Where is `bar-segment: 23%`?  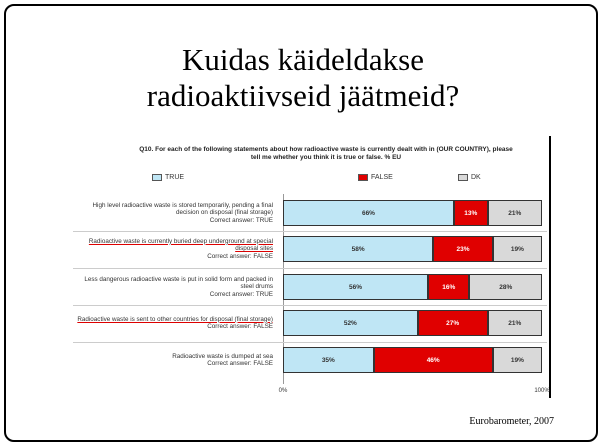 bar-segment: 23% is located at coordinates (463, 249).